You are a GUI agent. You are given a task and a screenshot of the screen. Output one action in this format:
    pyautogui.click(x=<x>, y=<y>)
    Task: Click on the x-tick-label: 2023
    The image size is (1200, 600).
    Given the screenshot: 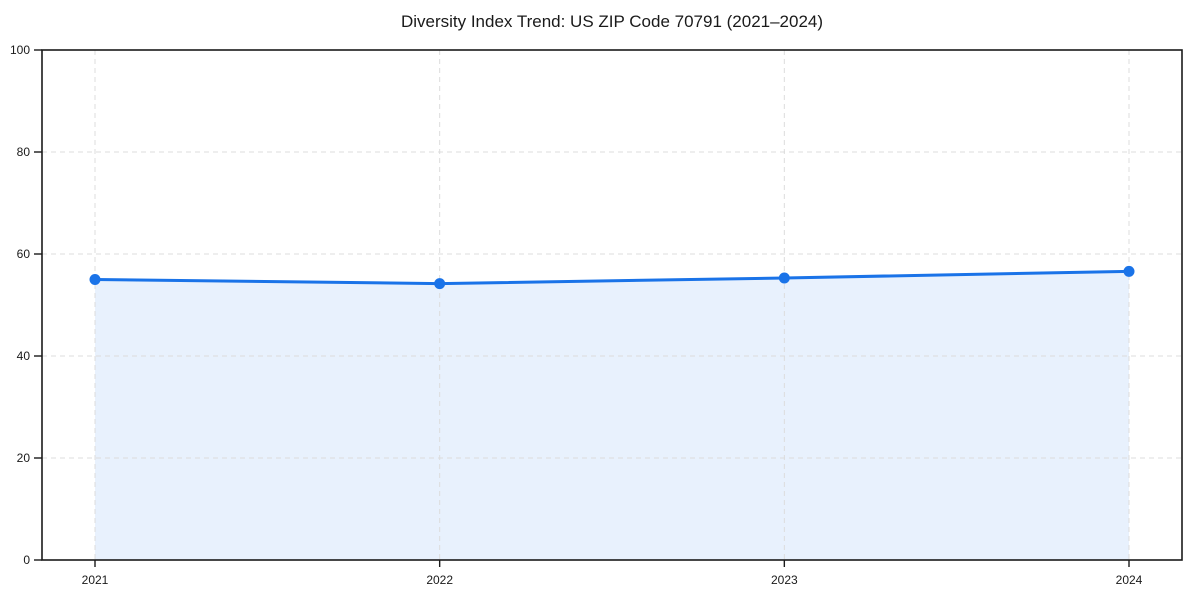 What is the action you would take?
    pyautogui.click(x=784, y=580)
    